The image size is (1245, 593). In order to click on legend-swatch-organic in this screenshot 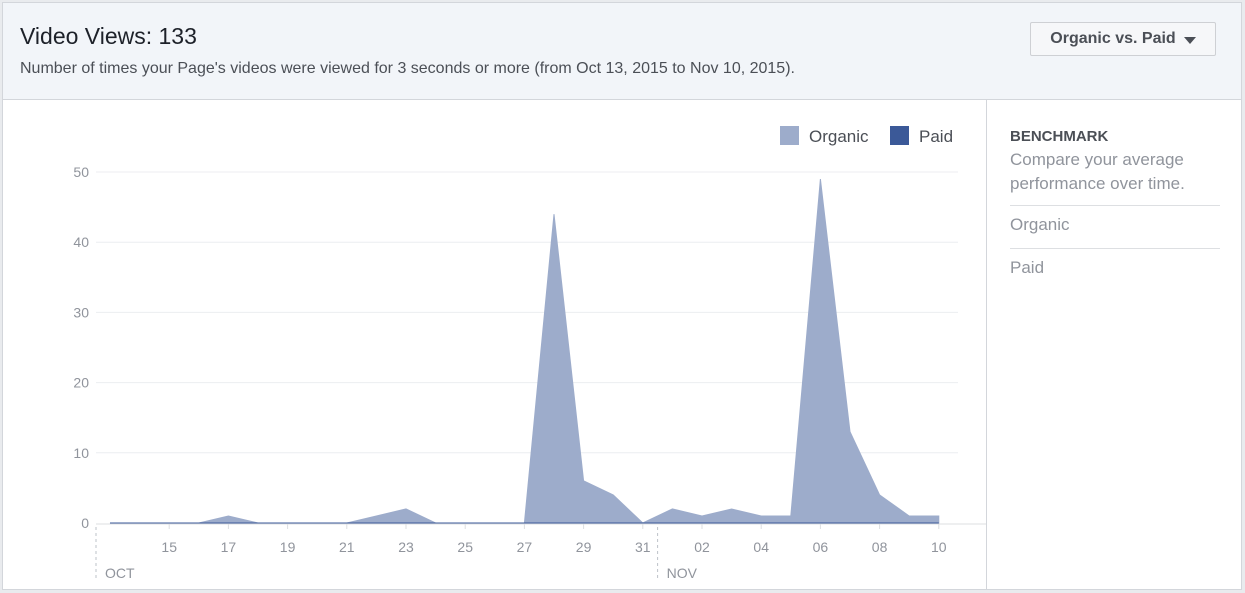, I will do `click(789, 135)`.